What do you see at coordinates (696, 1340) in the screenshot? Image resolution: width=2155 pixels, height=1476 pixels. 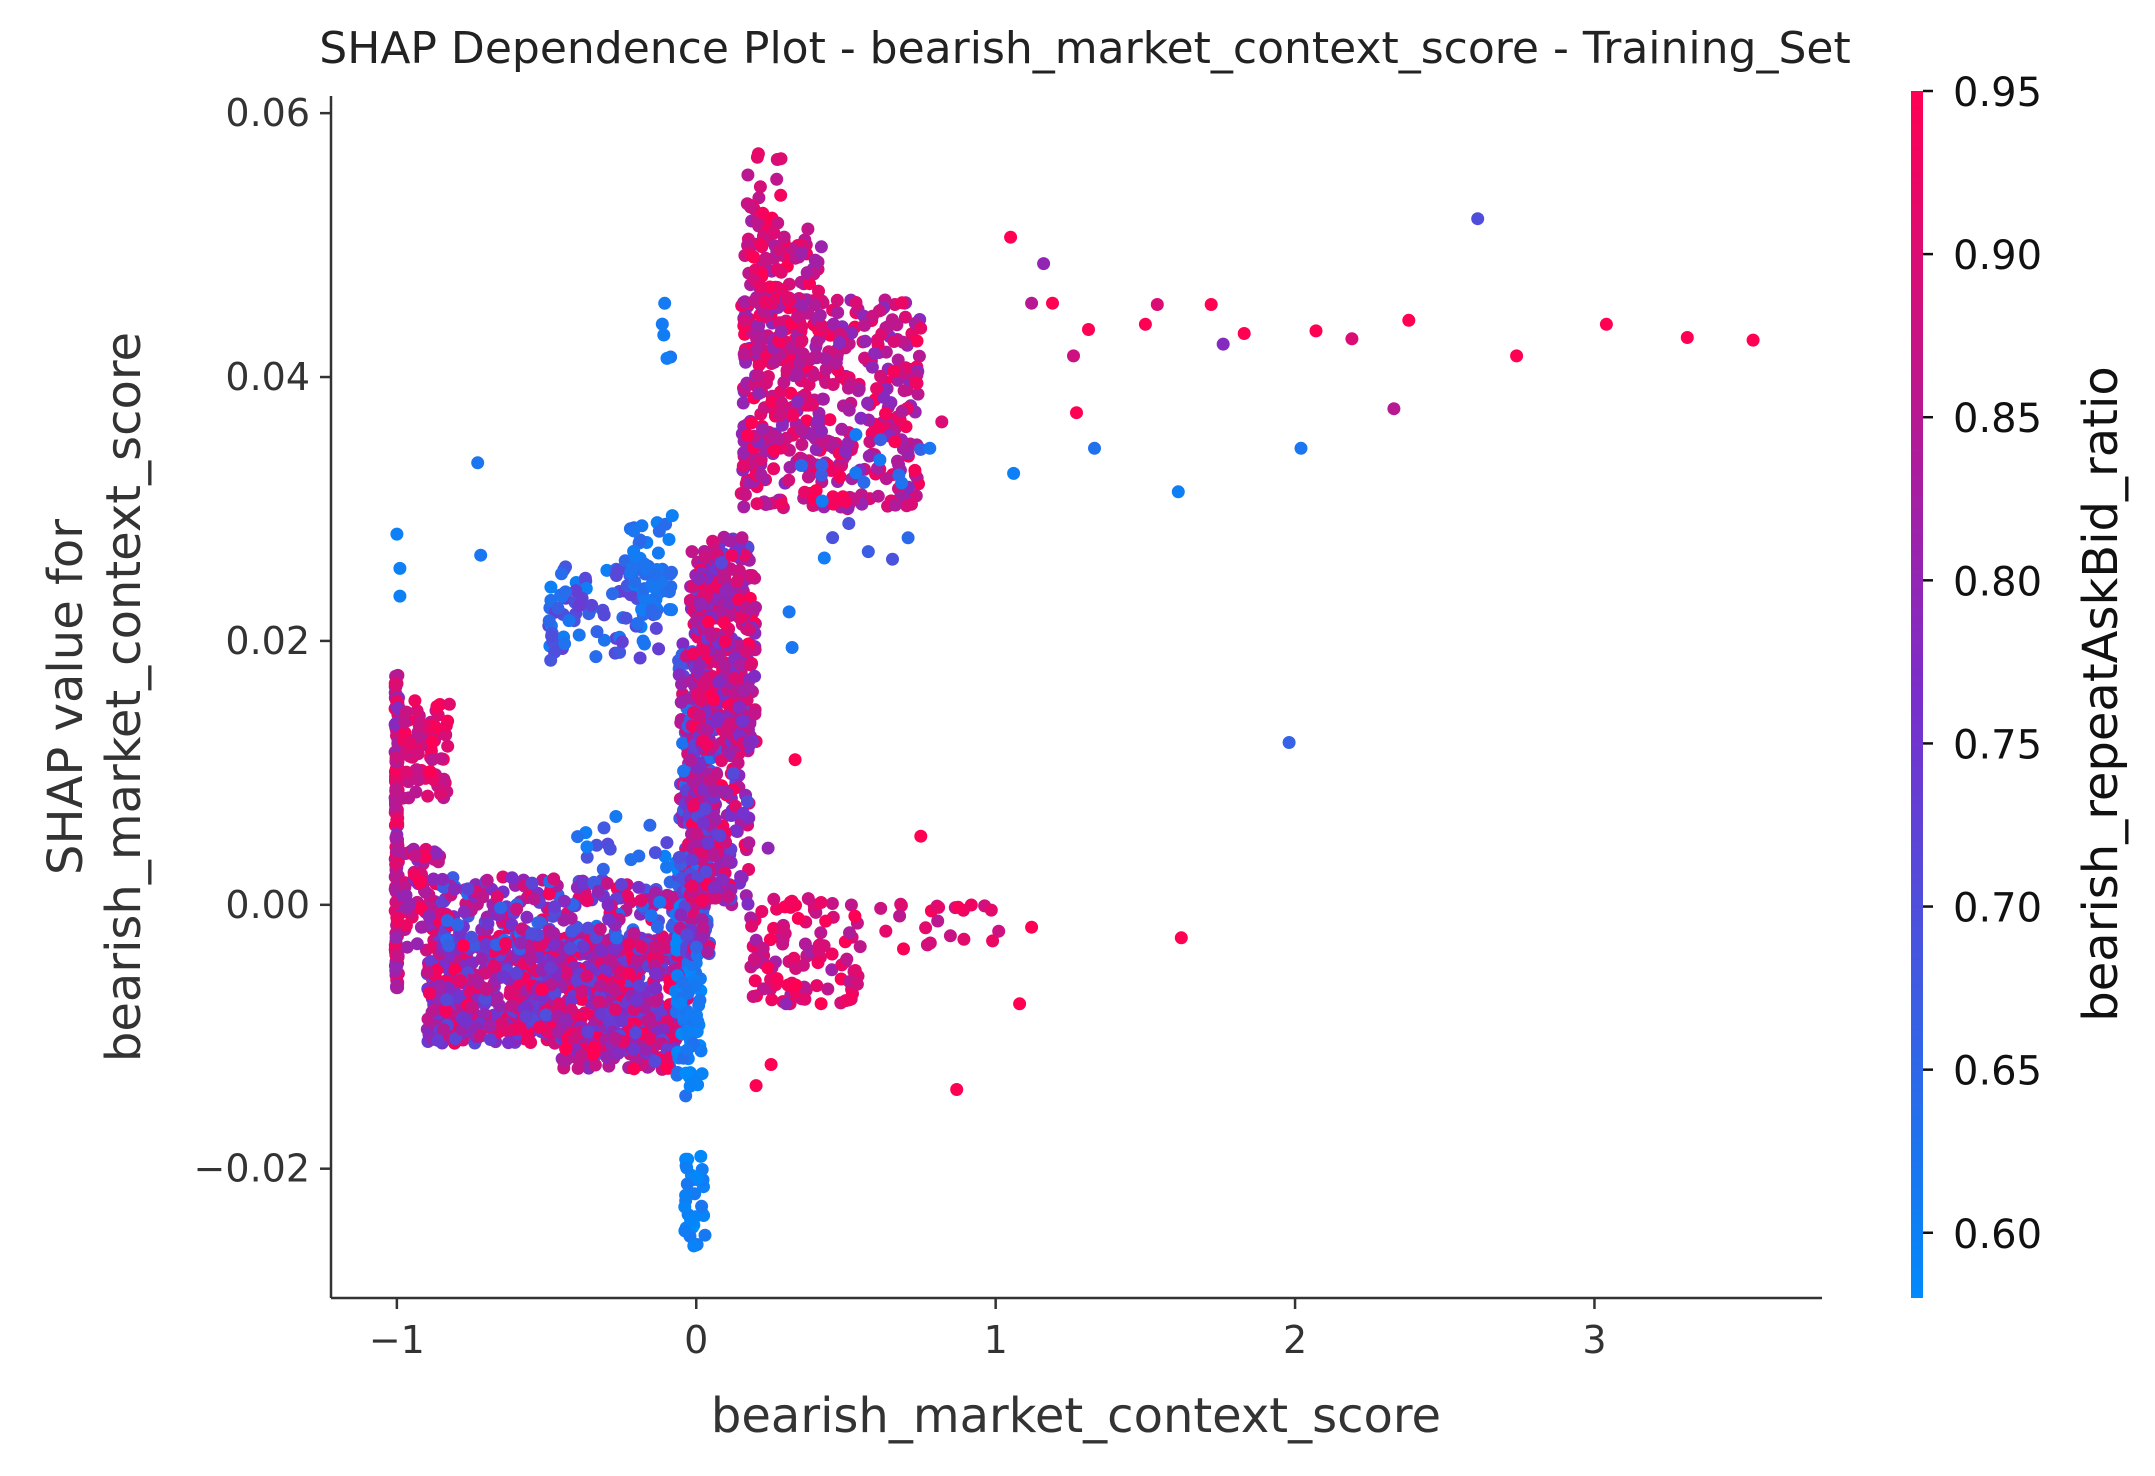 I see `x-tick-label: 0` at bounding box center [696, 1340].